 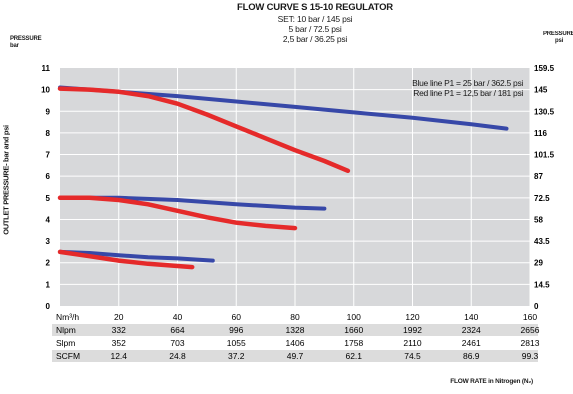 I want to click on table-cell-1-6: 2461, so click(x=471, y=343).